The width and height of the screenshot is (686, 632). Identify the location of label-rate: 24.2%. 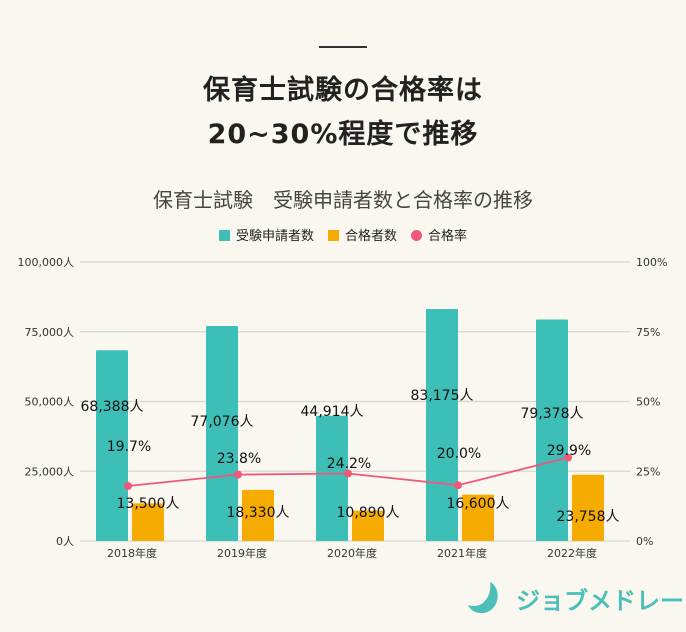
(349, 464).